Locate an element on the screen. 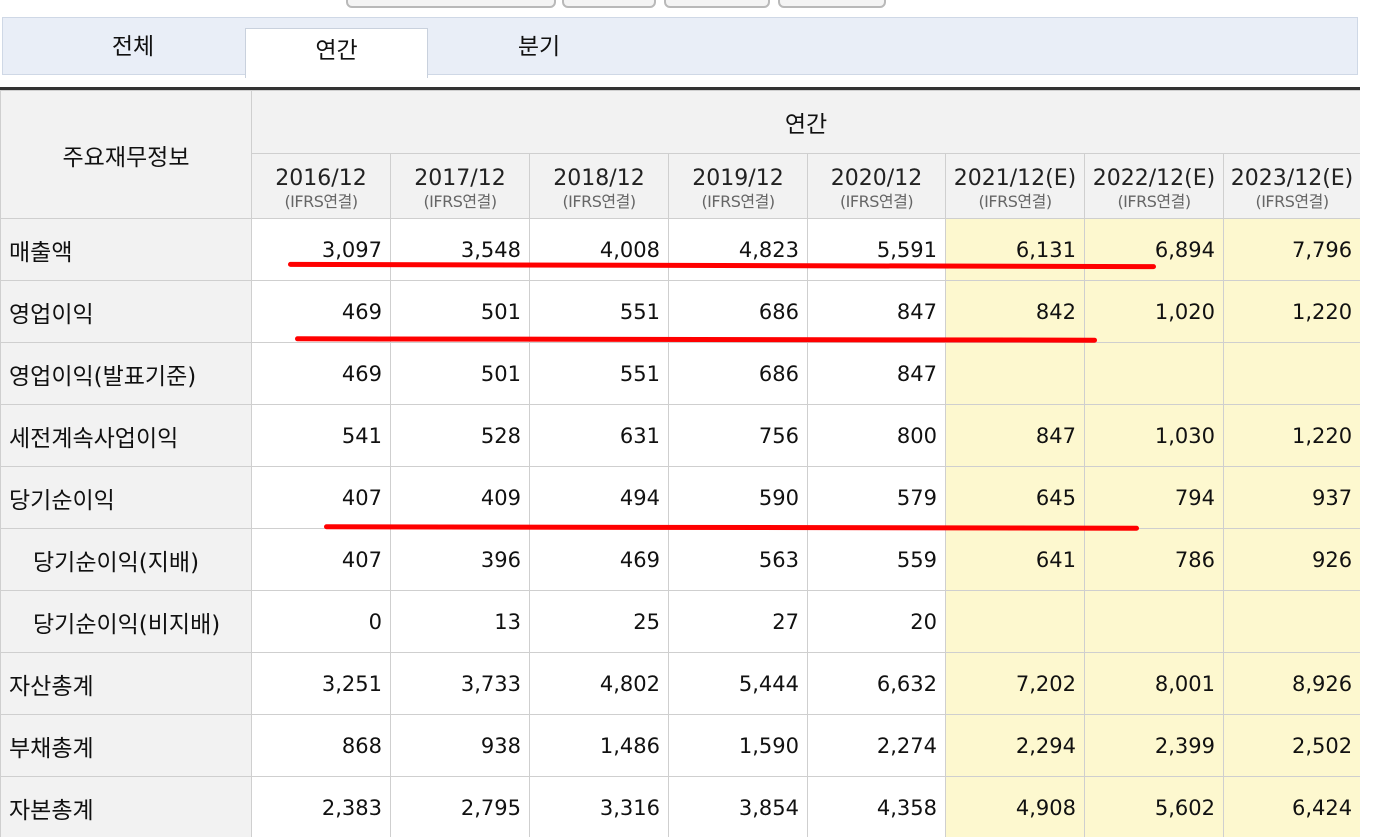 Image resolution: width=1374 pixels, height=837 pixels. column-year: 2022/12(E) is located at coordinates (1154, 179).